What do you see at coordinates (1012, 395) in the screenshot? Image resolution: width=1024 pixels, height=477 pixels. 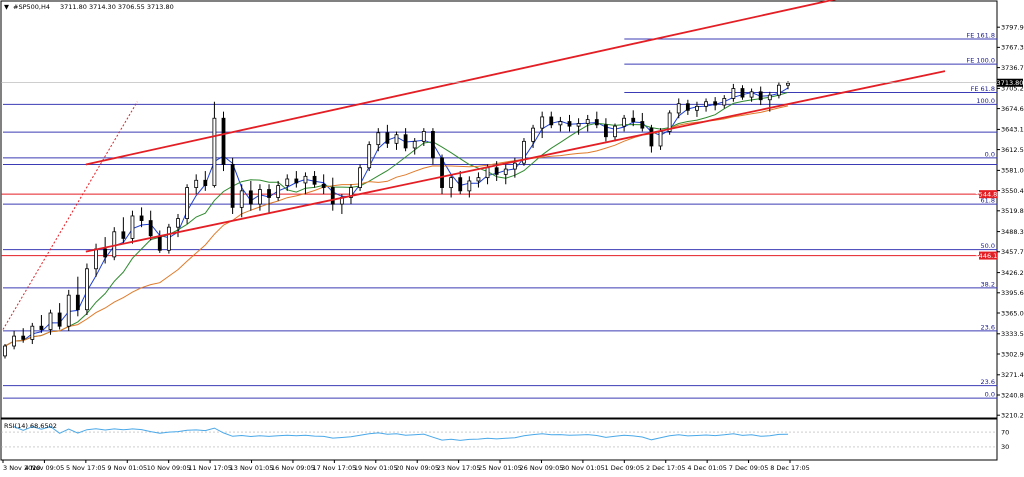 I see `price-tick-label: 3240.80` at bounding box center [1012, 395].